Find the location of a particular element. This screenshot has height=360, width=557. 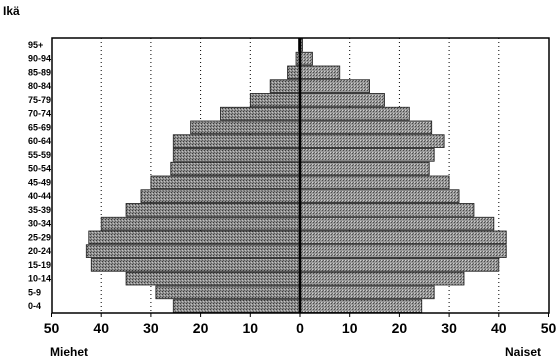

age-label: 5-9 is located at coordinates (34, 292).